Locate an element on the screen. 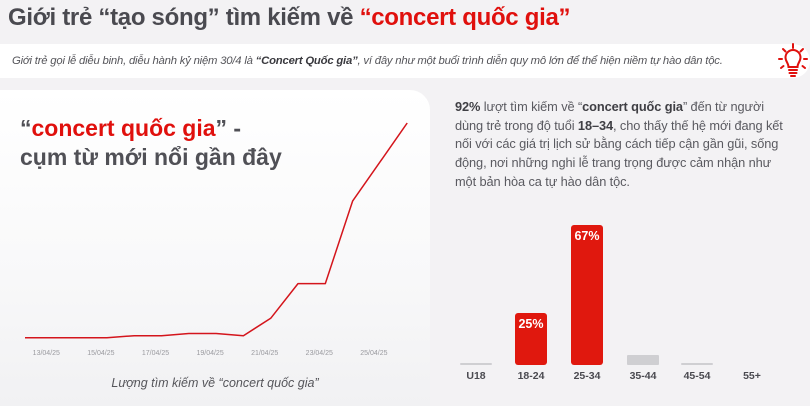 This screenshot has width=810, height=406. x-tick-label: 23/04/25 is located at coordinates (319, 353).